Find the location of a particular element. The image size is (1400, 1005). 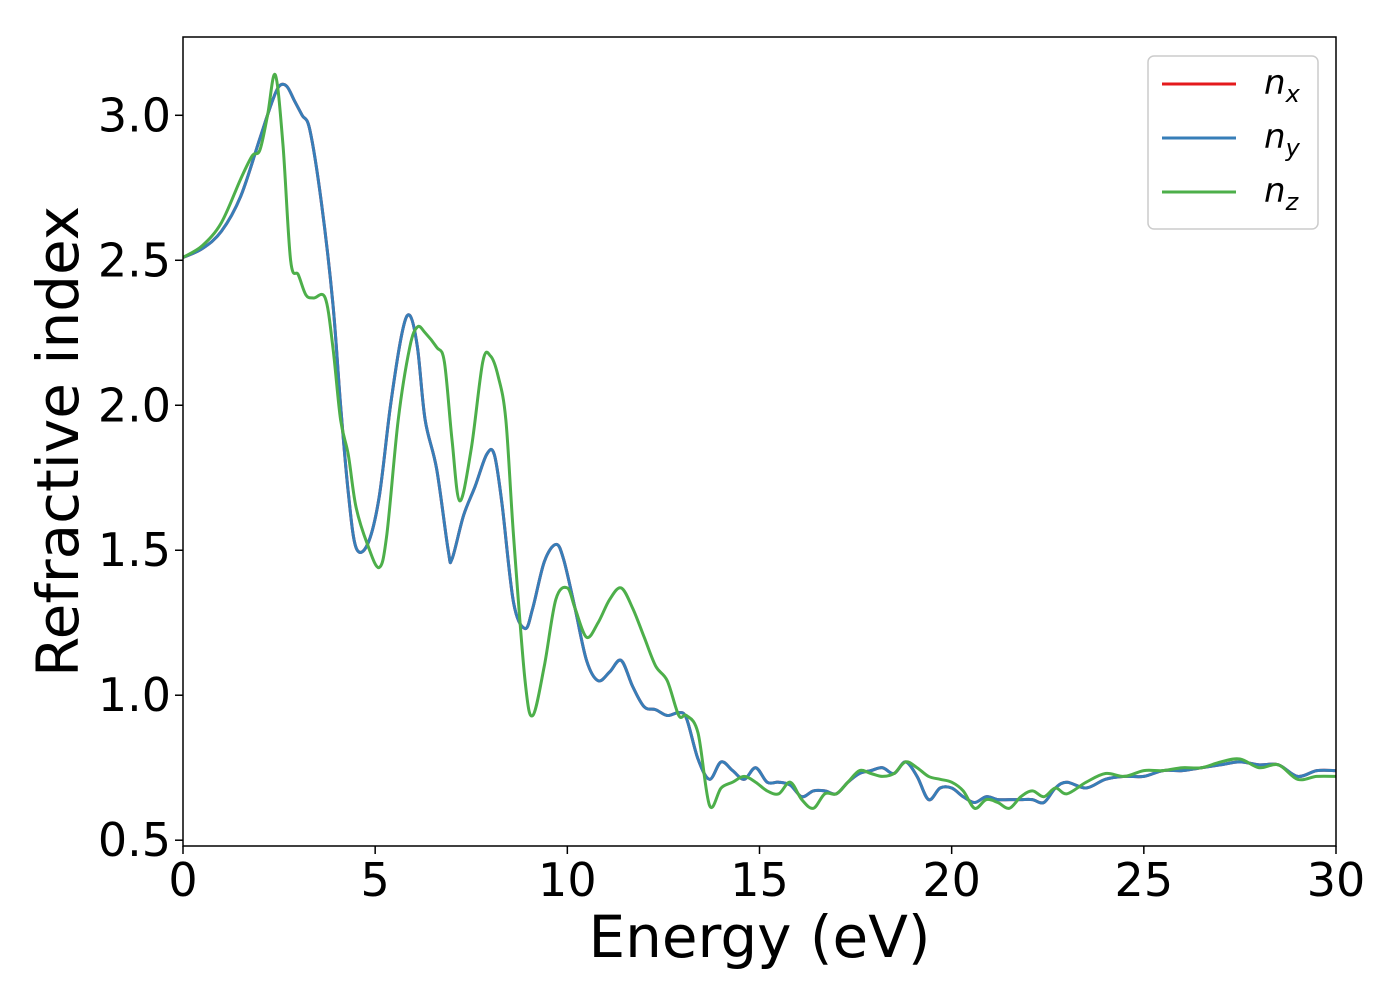

legend-label-x: nx is located at coordinates (1282, 85).